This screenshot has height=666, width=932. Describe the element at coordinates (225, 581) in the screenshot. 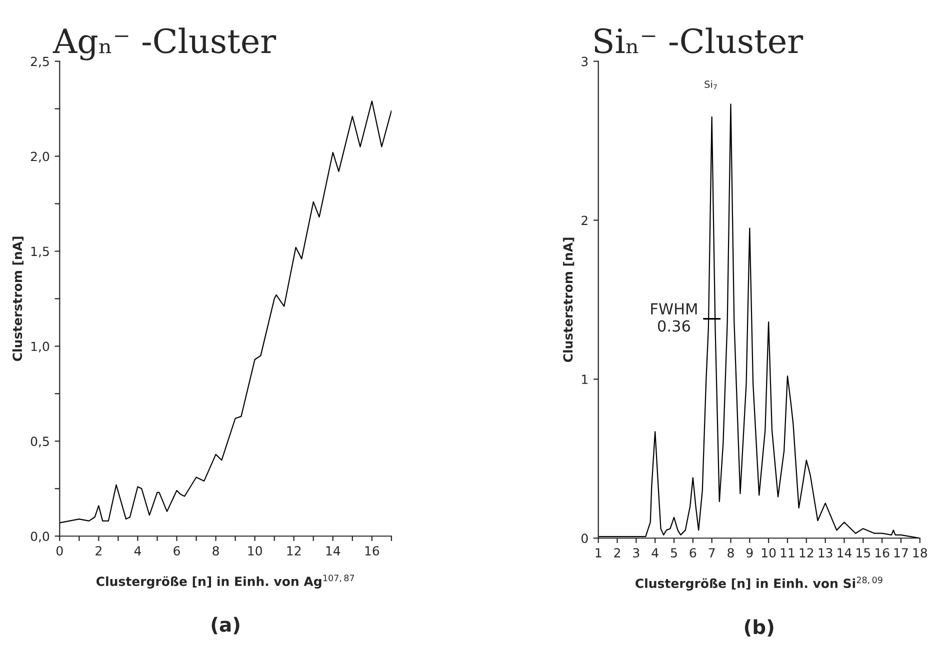

I see `x-axis-title: Clustergröße [n] in Einh. von Ag$^{107,87}$` at that location.